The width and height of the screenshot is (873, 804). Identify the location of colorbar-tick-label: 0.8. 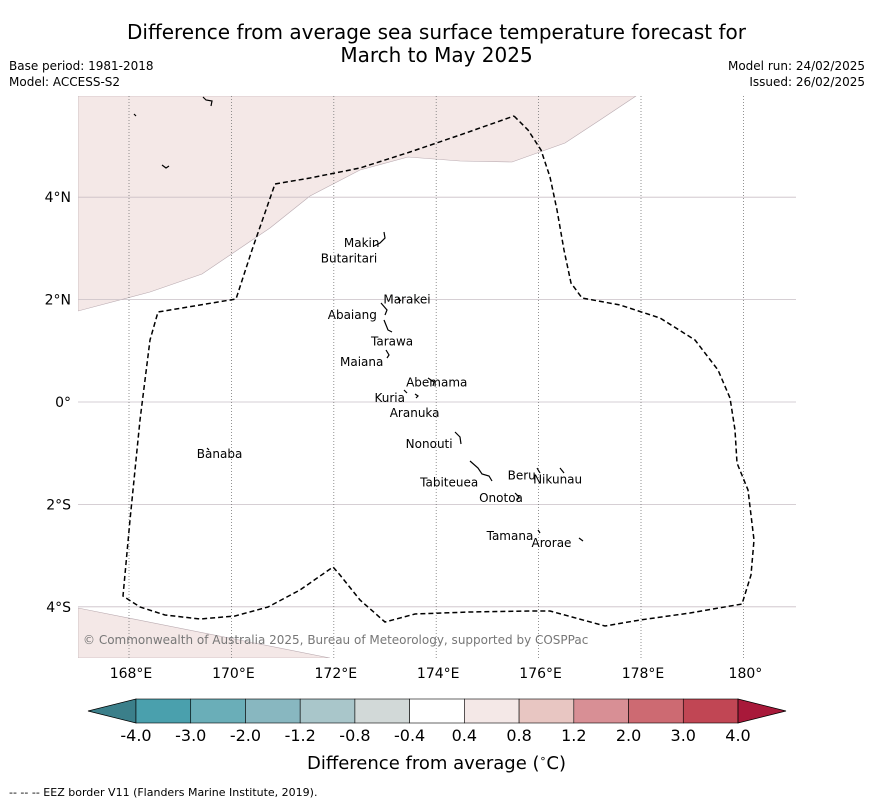
(518, 735).